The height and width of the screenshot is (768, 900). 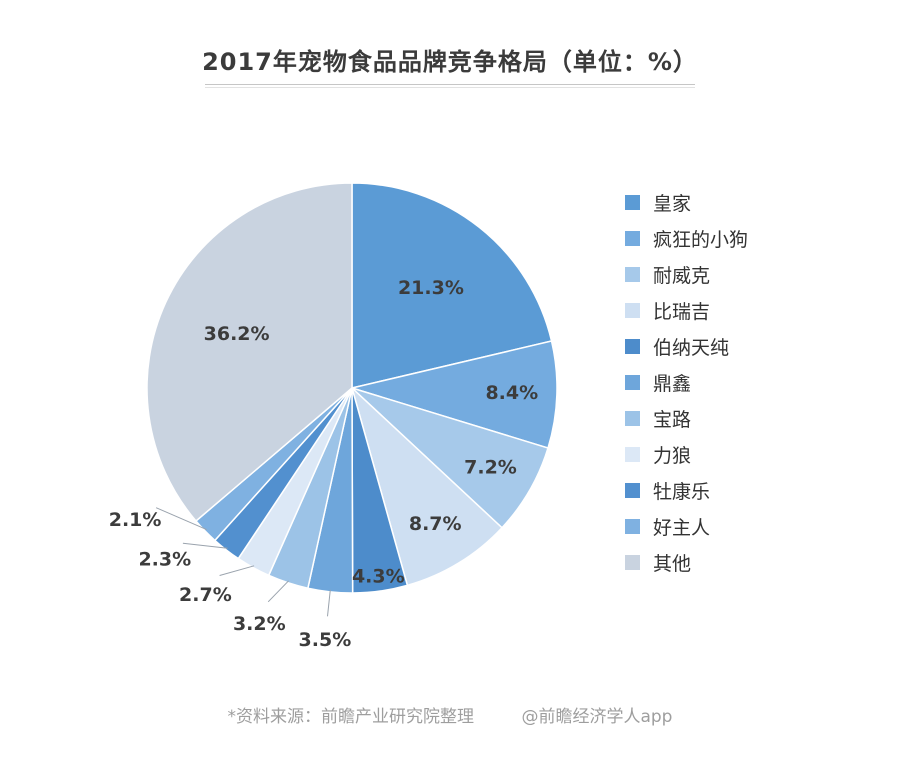 I want to click on footer: *资料来源：前瞻产业研究院整理 @前瞻经济学人app, so click(x=450, y=714).